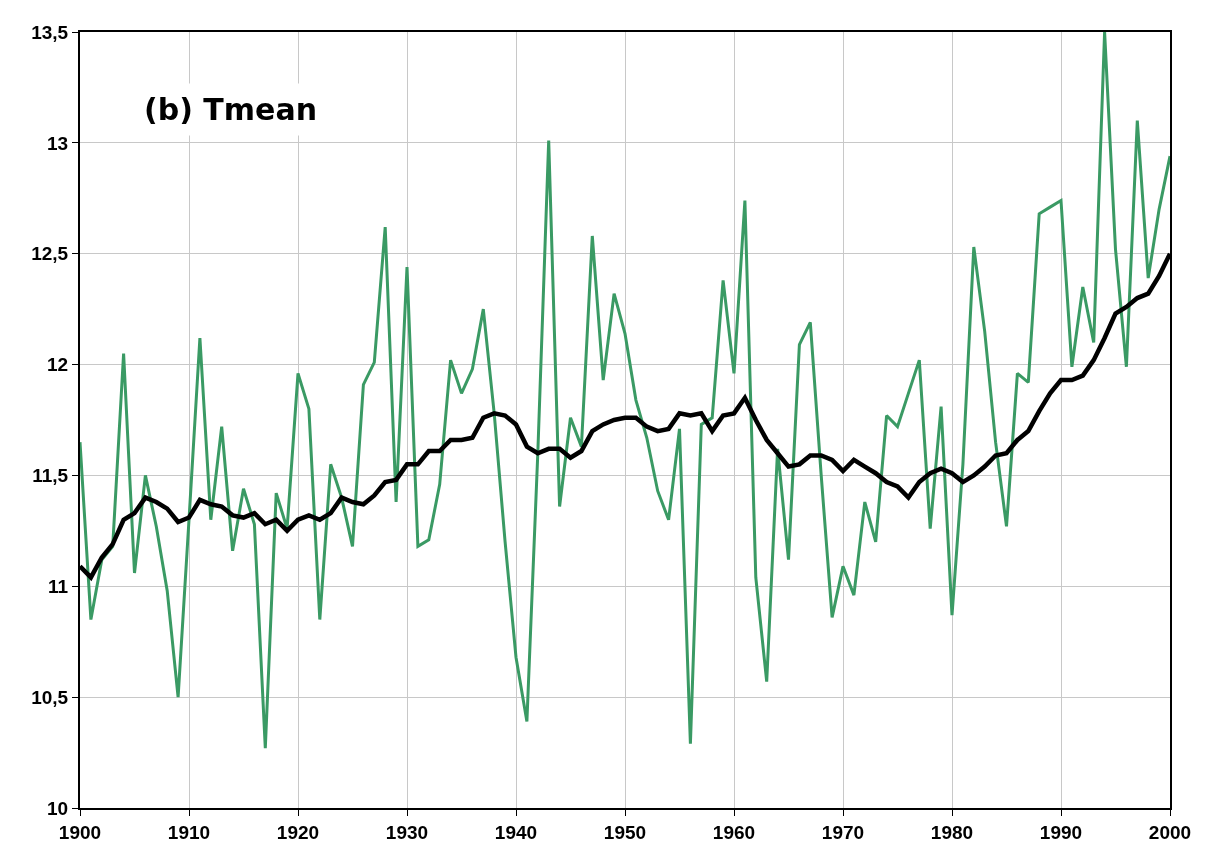 This screenshot has width=1205, height=867. I want to click on y-tick-label: 12, so click(58, 365).